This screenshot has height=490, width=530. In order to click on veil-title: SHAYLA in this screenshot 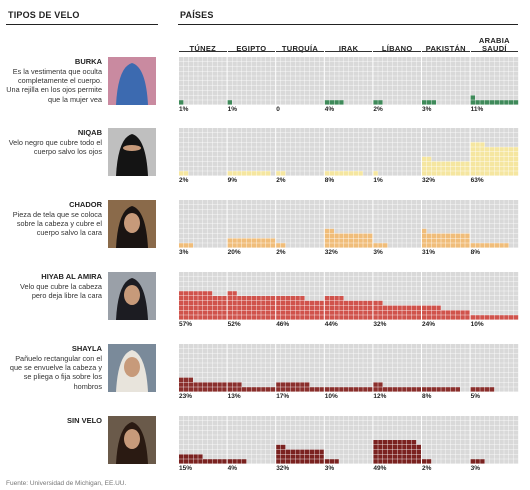, I will do `click(86, 348)`.